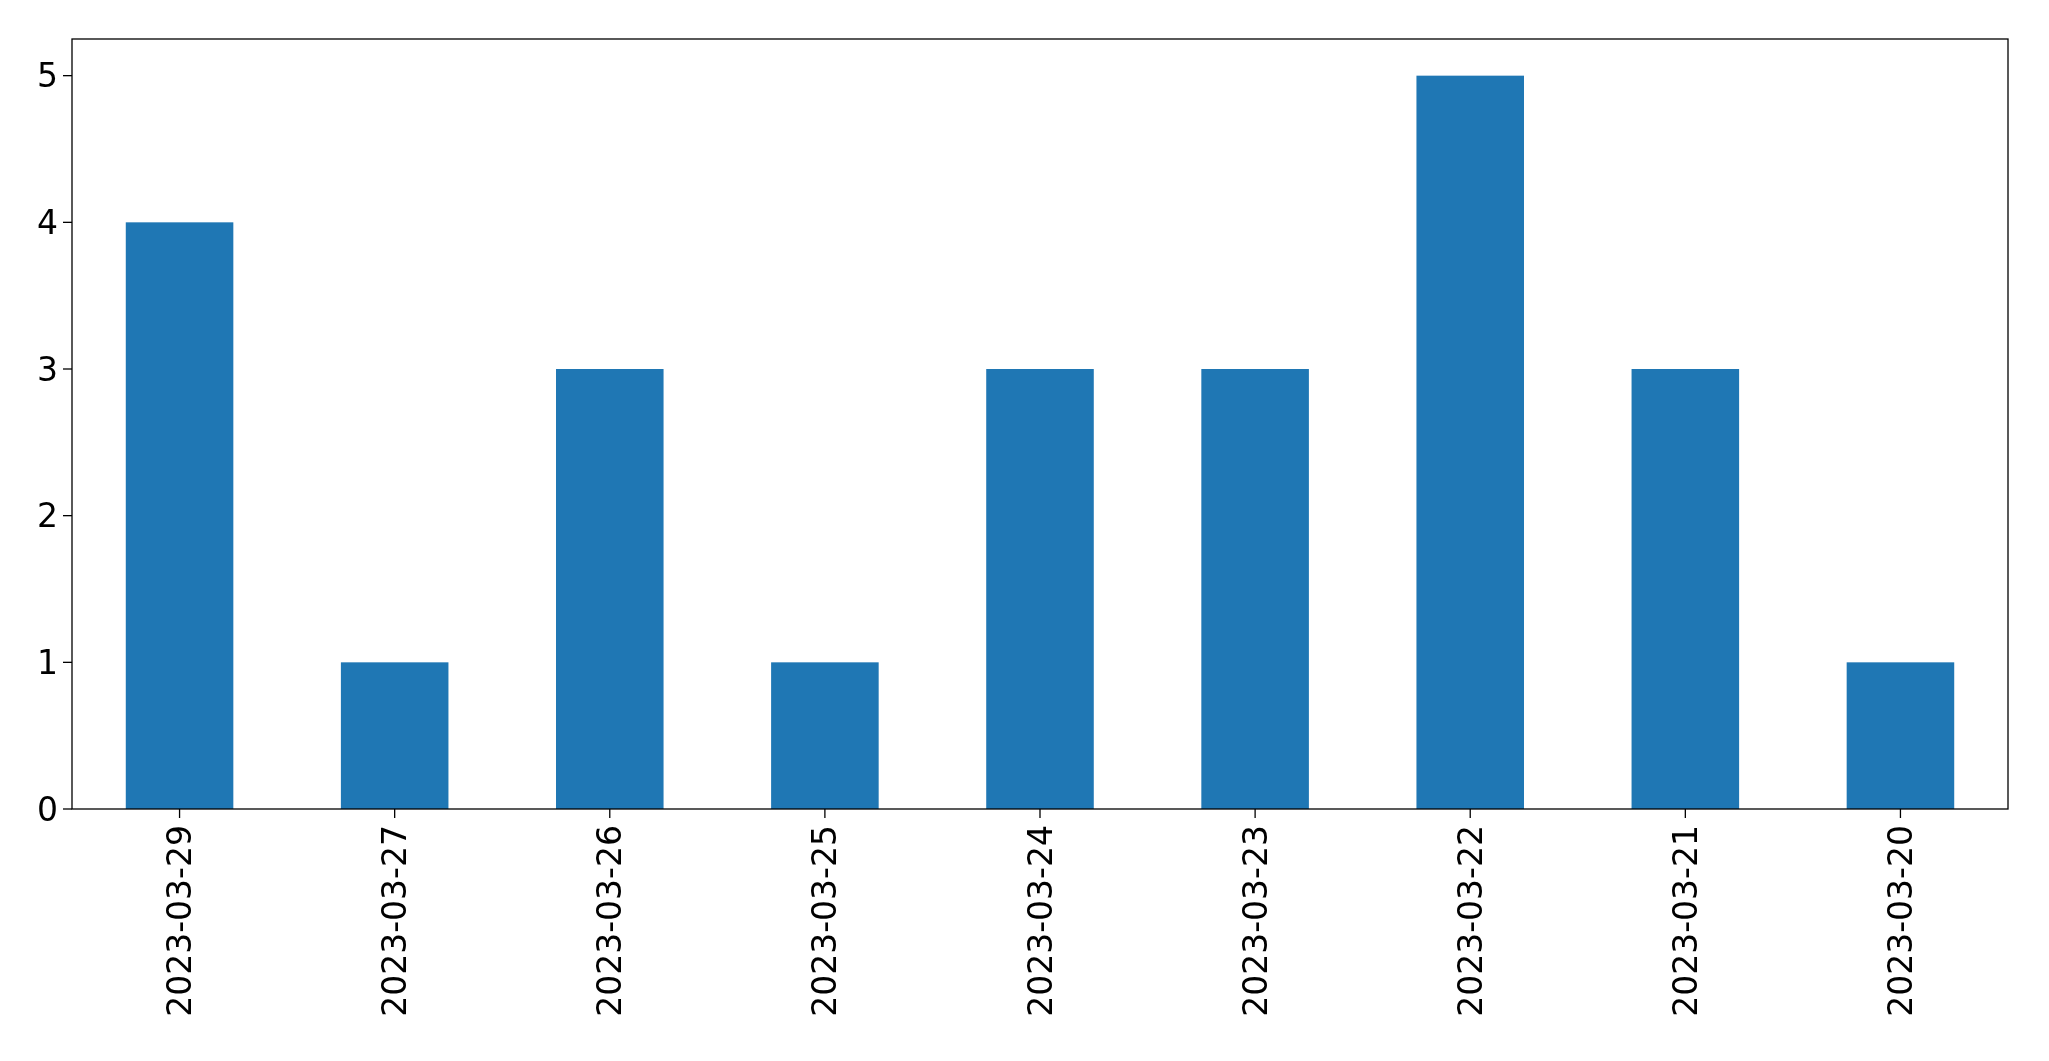  Describe the element at coordinates (1470, 921) in the screenshot. I see `x-tick-label: 2023-03-22` at that location.